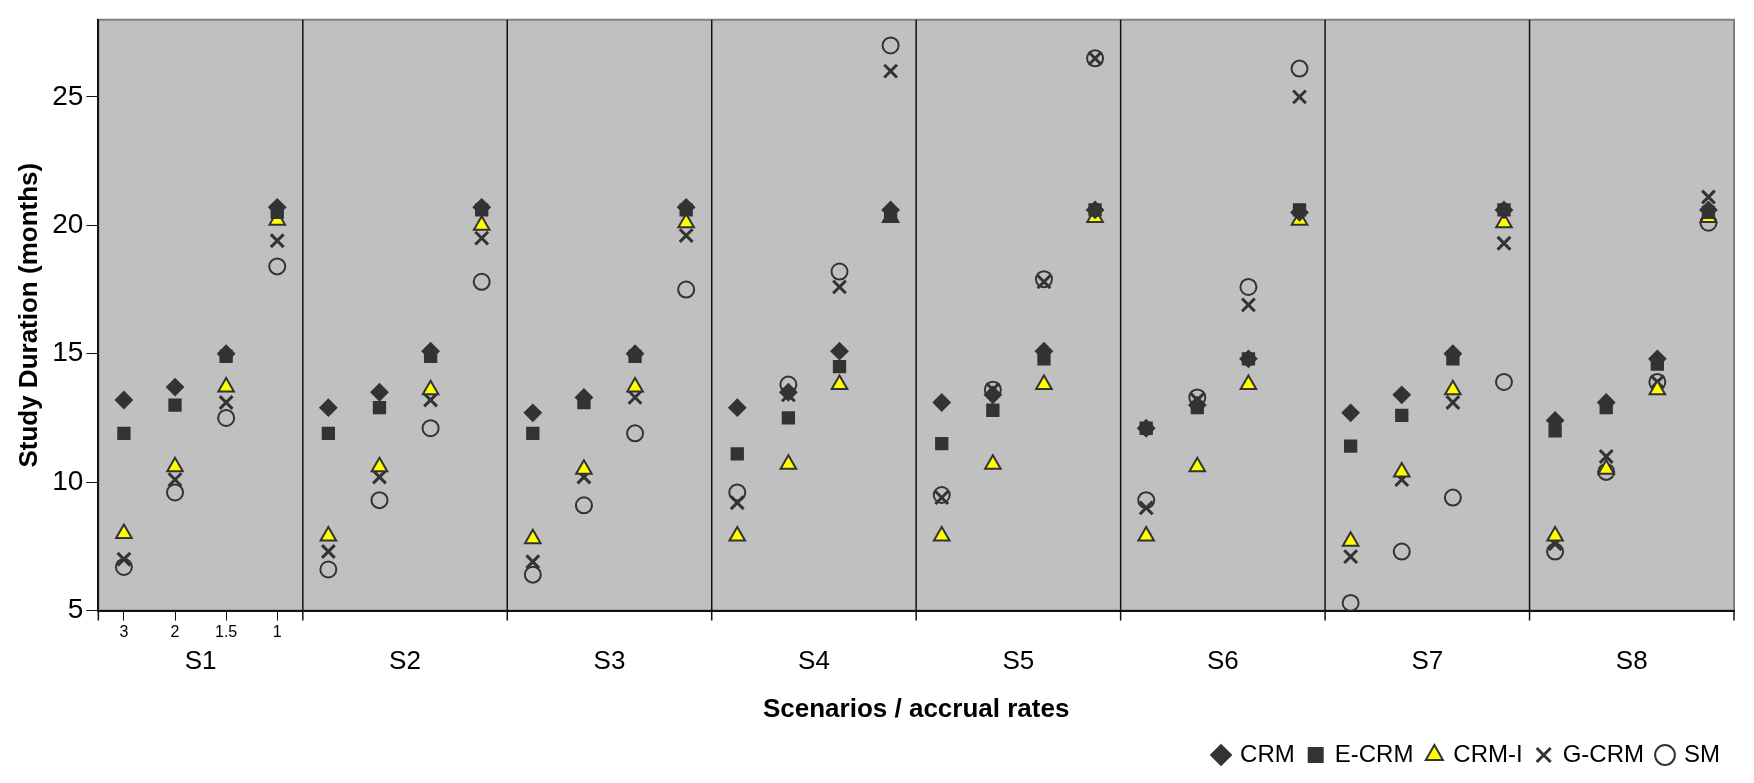  I want to click on y-tick-label: 5, so click(75, 609).